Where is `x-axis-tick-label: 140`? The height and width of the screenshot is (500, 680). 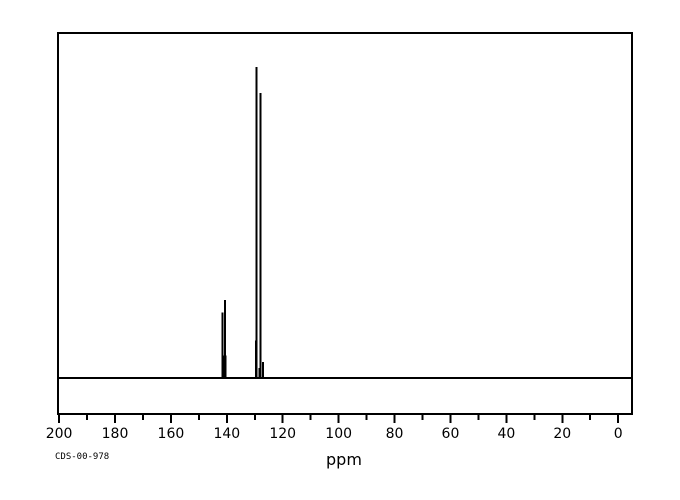 x-axis-tick-label: 140 is located at coordinates (226, 434).